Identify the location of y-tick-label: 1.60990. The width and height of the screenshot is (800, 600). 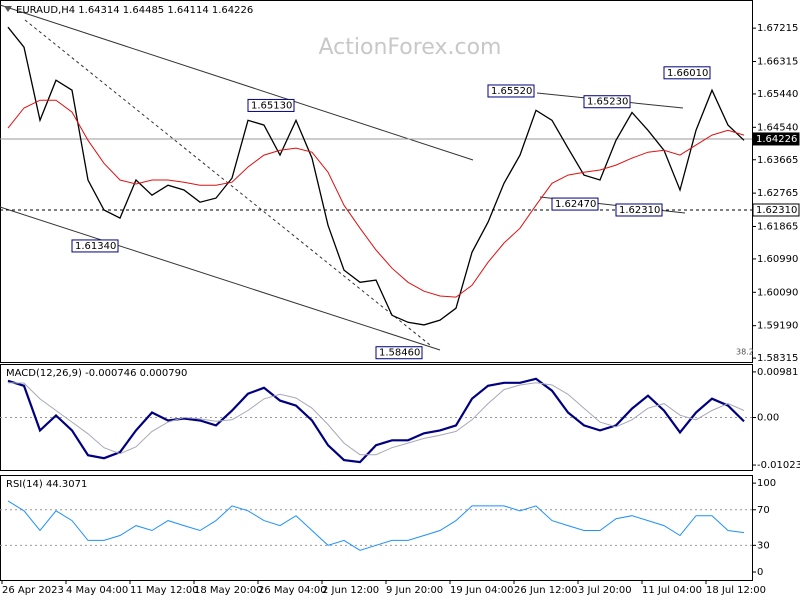
(777, 259).